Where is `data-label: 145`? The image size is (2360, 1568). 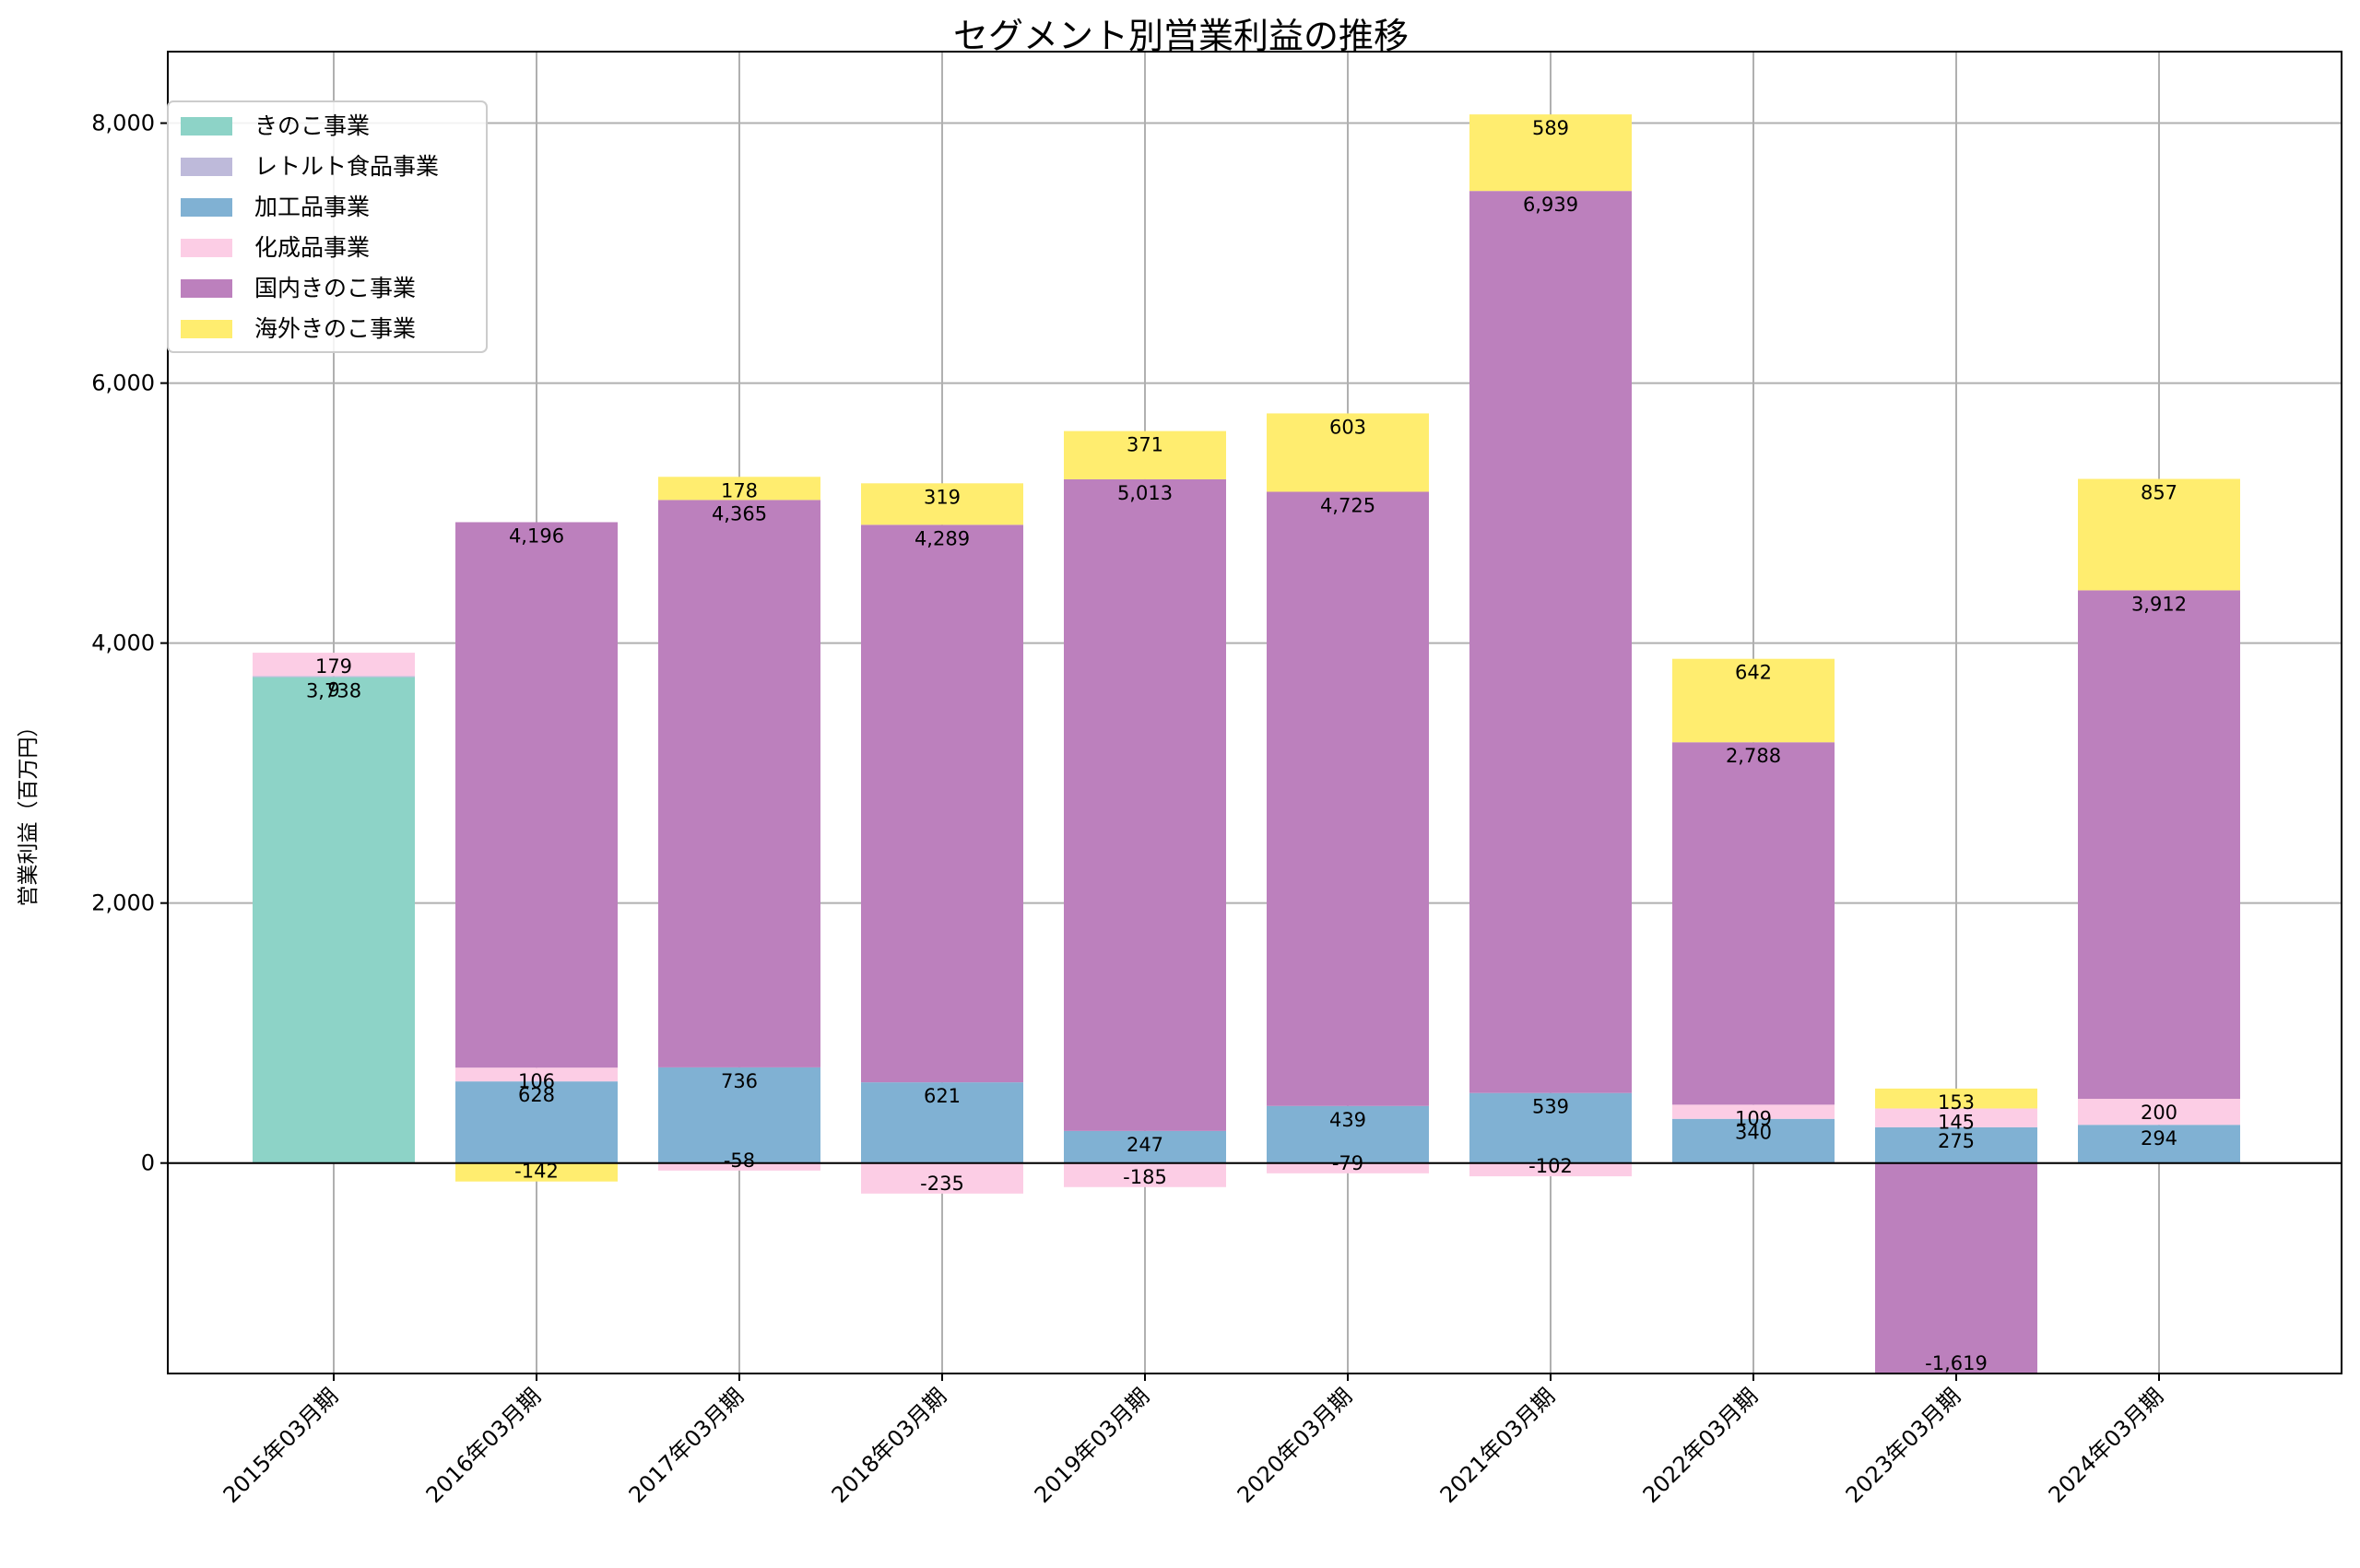
data-label: 145 is located at coordinates (1956, 1122).